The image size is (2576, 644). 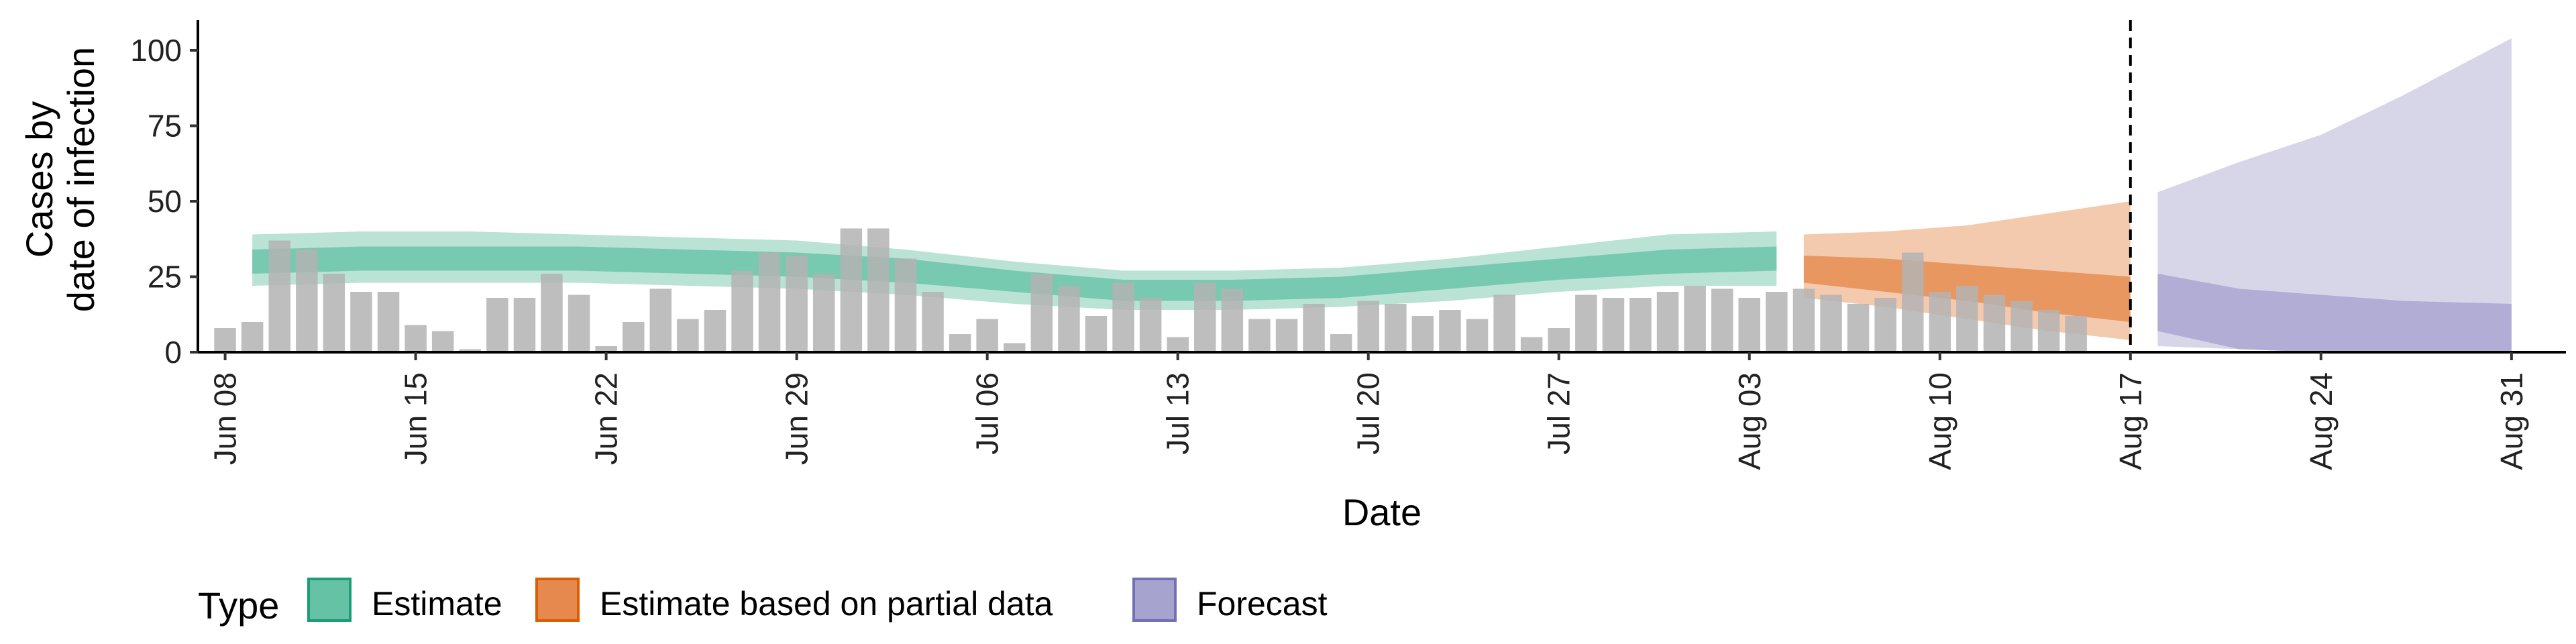 What do you see at coordinates (1178, 413) in the screenshot?
I see `x-tick-label: Jul 13` at bounding box center [1178, 413].